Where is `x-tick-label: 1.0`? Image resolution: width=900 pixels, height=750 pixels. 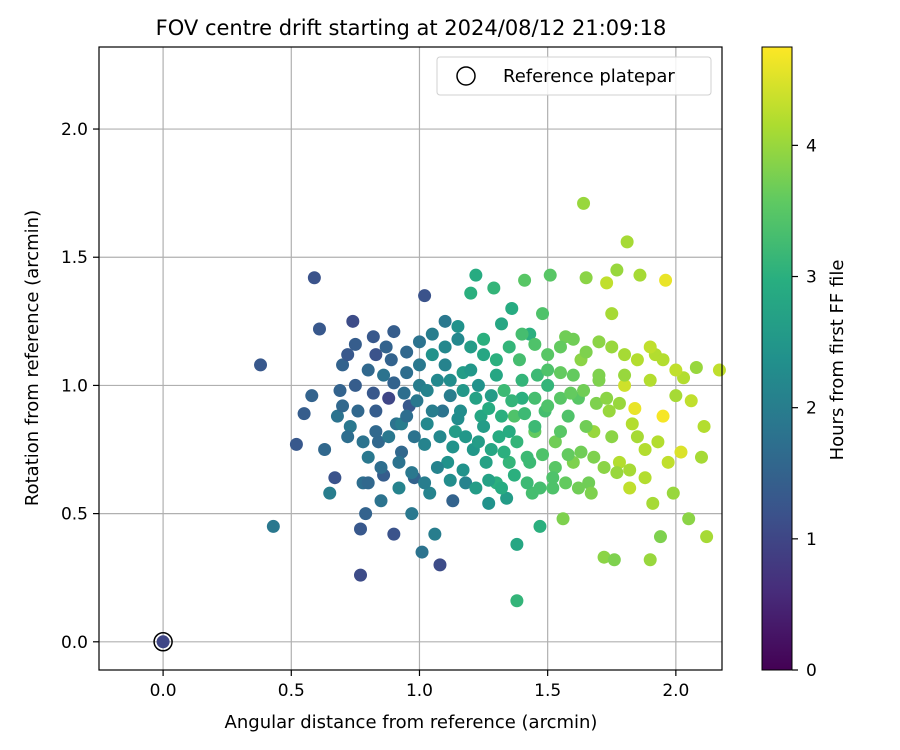
x-tick-label: 1.0 is located at coordinates (419, 691).